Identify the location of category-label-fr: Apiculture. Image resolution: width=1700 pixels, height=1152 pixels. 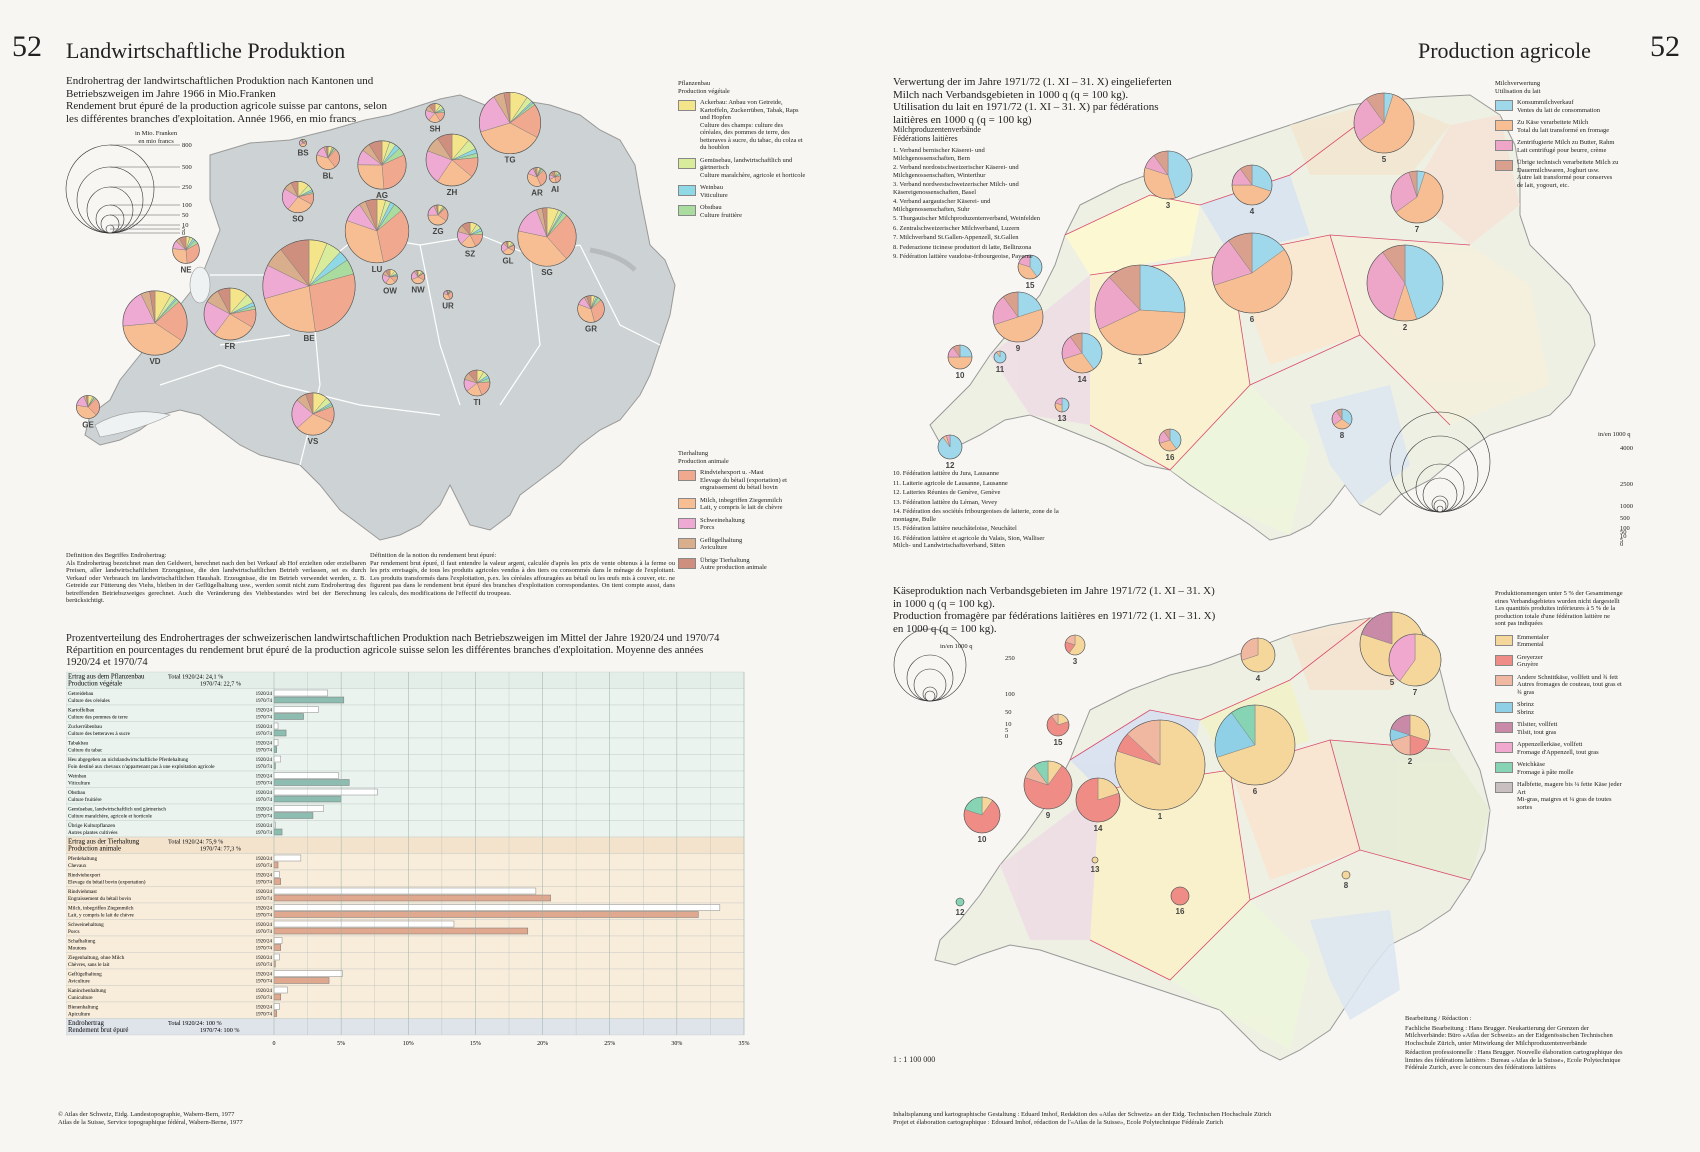
(79, 1015).